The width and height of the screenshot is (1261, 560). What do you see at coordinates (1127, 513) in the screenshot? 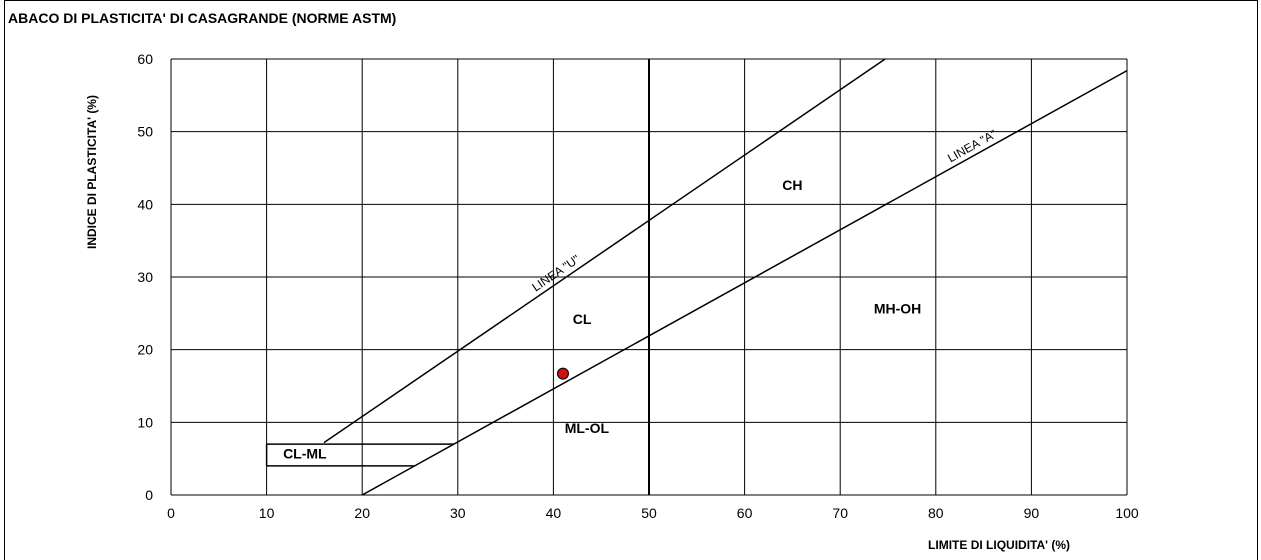
I see `x-tick-label: 100` at bounding box center [1127, 513].